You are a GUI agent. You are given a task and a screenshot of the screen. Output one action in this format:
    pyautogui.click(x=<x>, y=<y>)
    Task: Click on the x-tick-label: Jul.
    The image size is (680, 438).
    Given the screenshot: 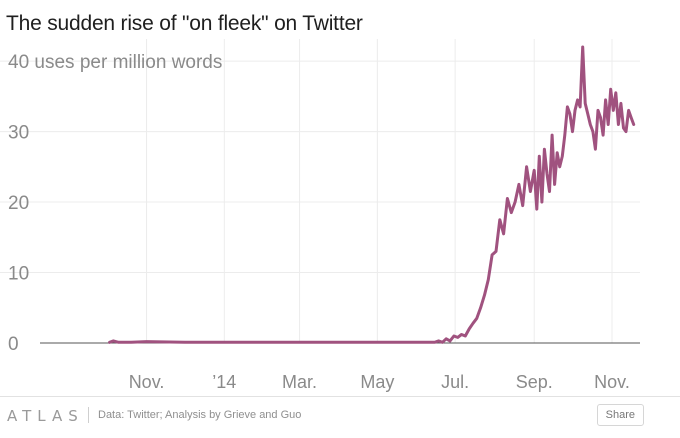 What is the action you would take?
    pyautogui.click(x=455, y=382)
    